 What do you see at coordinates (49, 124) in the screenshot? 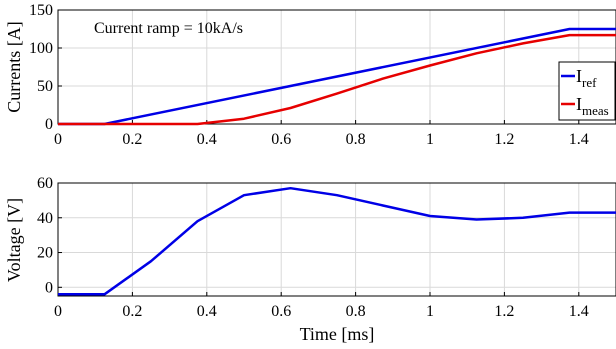
I see `top-y-tick-label: 0` at bounding box center [49, 124].